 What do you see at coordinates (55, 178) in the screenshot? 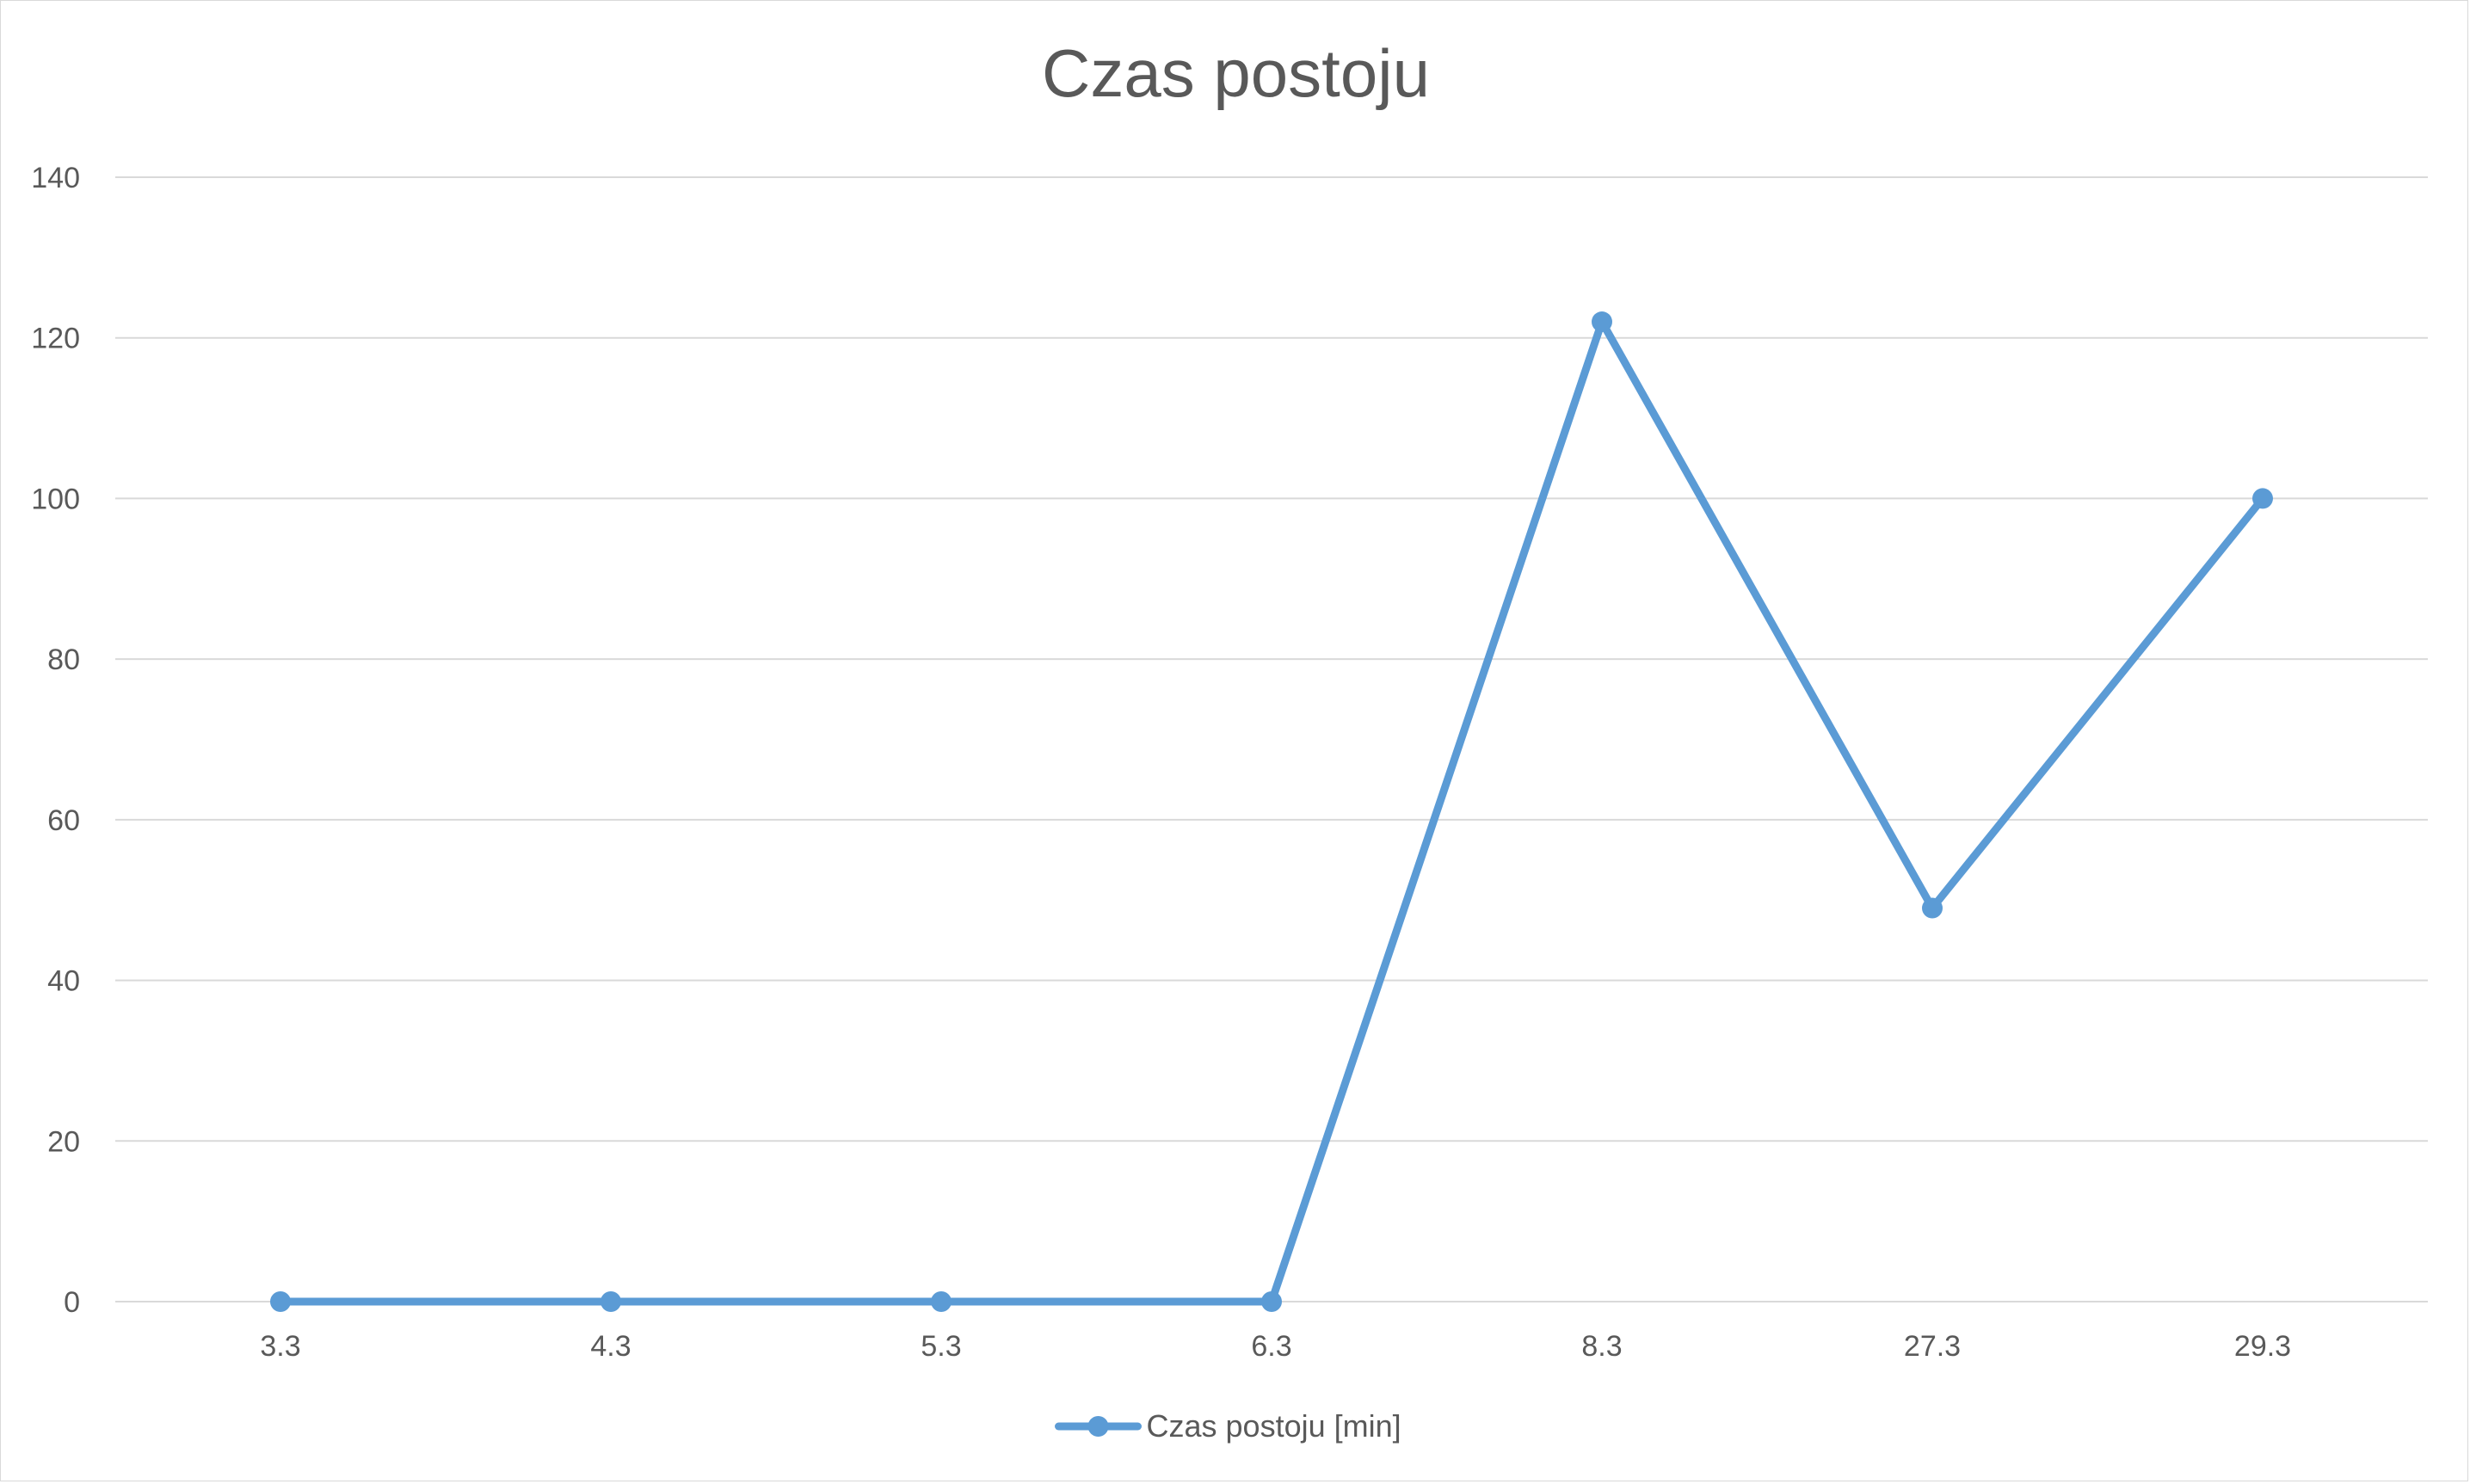
I see `y-tick-label: 140` at bounding box center [55, 178].